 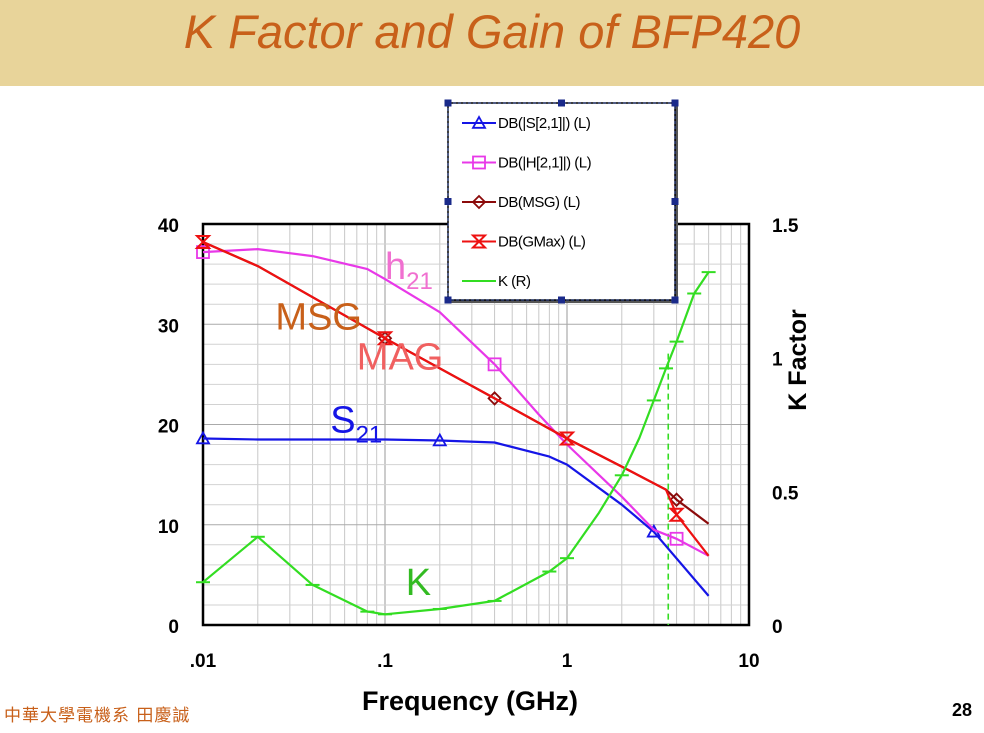 I want to click on legend-entry: DB(GMax) (L), so click(x=524, y=242).